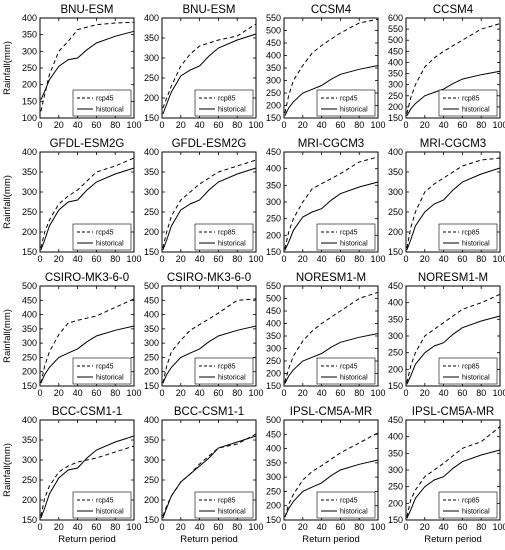  What do you see at coordinates (273, 286) in the screenshot?
I see `y-tick-label: 550` at bounding box center [273, 286].